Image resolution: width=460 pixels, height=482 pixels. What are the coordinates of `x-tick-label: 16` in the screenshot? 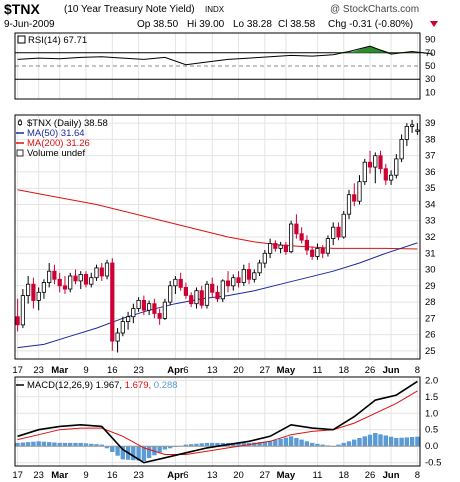 It's located at (112, 475).